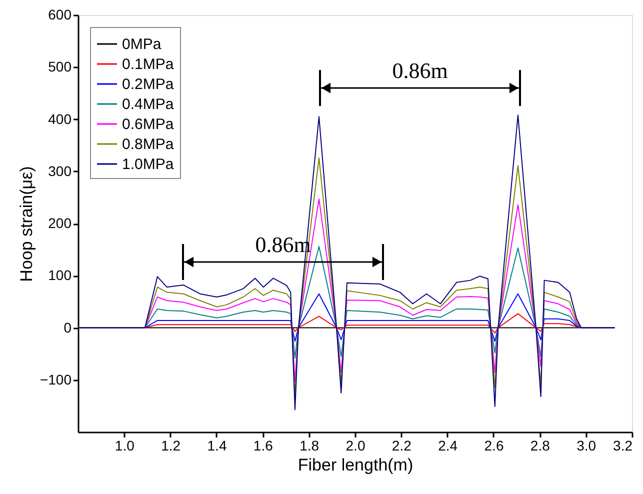 This screenshot has height=494, width=643. Describe the element at coordinates (148, 84) in the screenshot. I see `legend-label: 0.2MPa` at that location.